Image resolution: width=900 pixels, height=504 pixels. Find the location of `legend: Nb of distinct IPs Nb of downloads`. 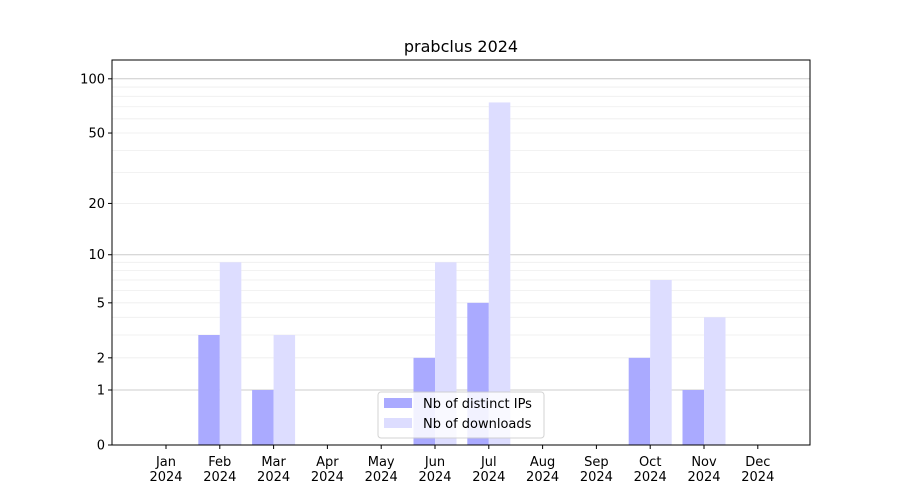

legend: Nb of distinct IPs Nb of downloads is located at coordinates (461, 415).